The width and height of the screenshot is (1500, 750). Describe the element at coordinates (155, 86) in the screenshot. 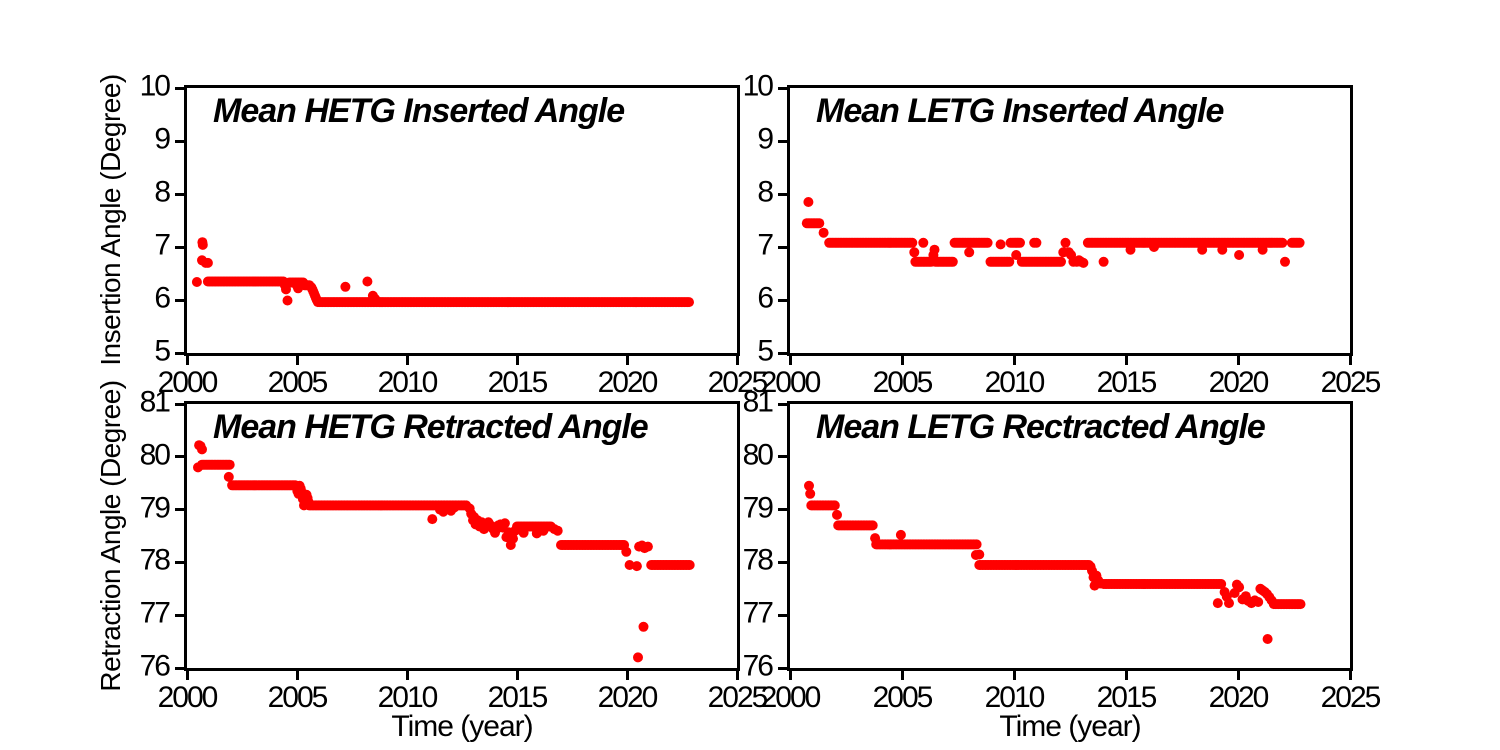

I see `y-tick-label: 10` at that location.